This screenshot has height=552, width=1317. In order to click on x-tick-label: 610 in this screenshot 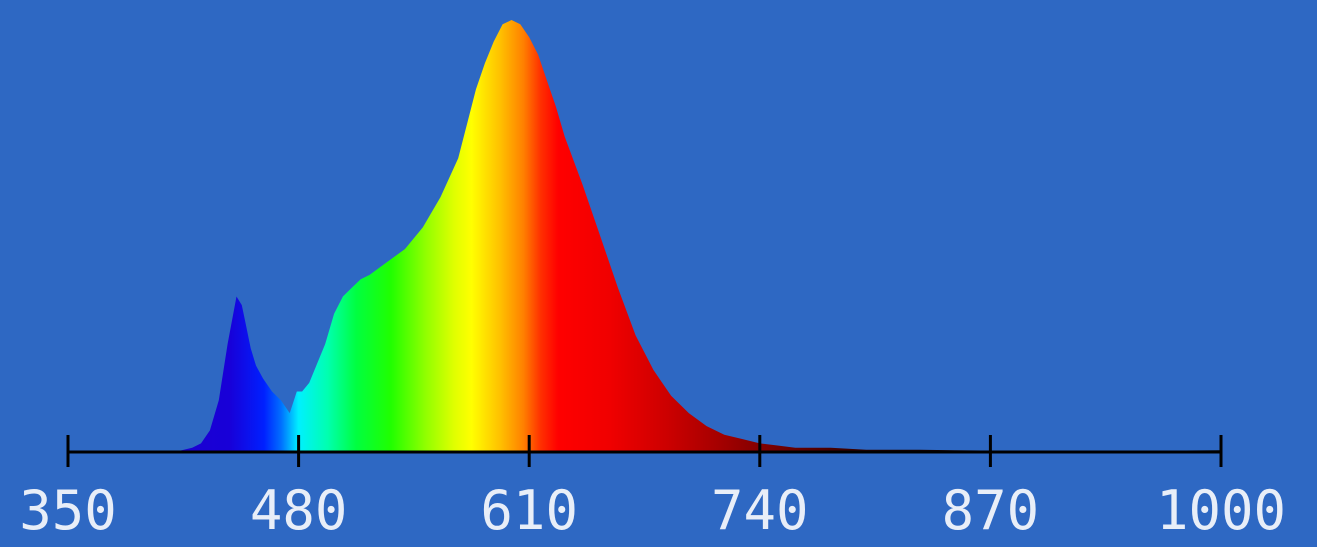, I will do `click(529, 510)`.